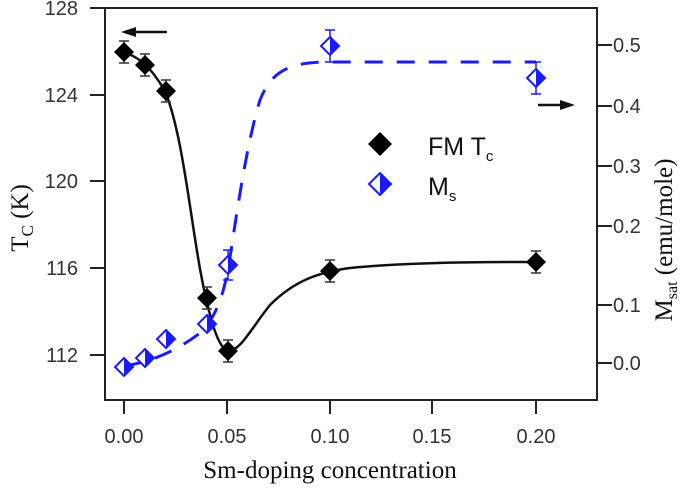 This screenshot has width=685, height=489. I want to click on svg-text: Msat (emu/mole), so click(666, 240).